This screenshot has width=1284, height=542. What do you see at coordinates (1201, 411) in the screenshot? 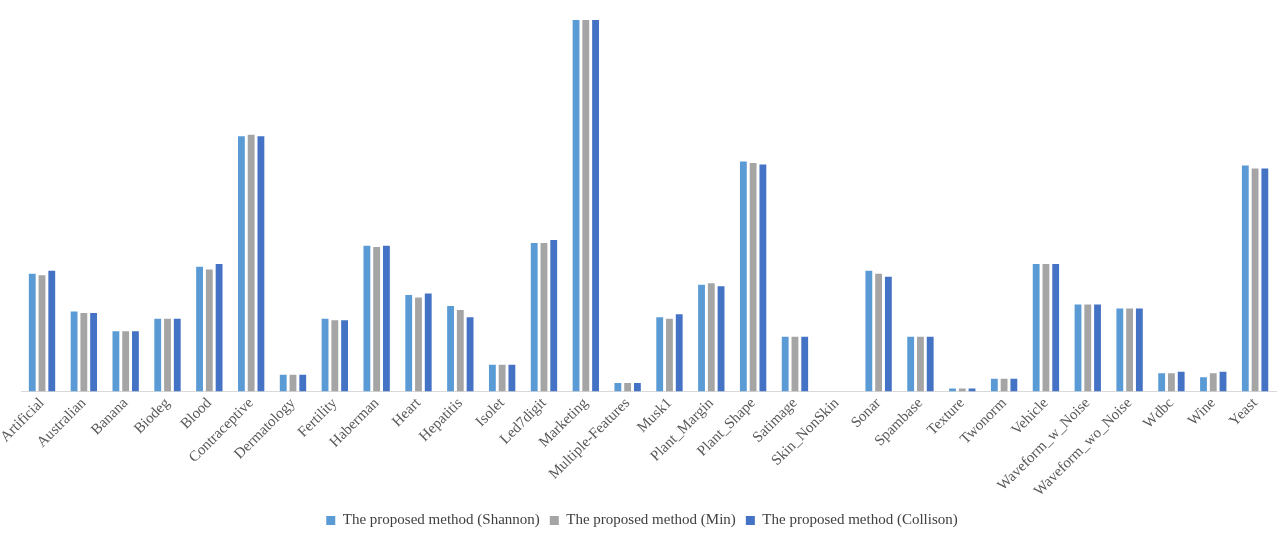
I see `x-tick-label: Wine` at bounding box center [1201, 411].